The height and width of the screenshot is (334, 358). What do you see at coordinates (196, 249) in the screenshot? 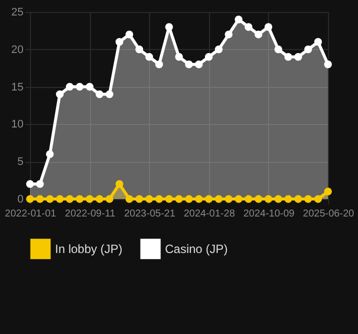
I see `legend-label: Casino (JP)` at bounding box center [196, 249].